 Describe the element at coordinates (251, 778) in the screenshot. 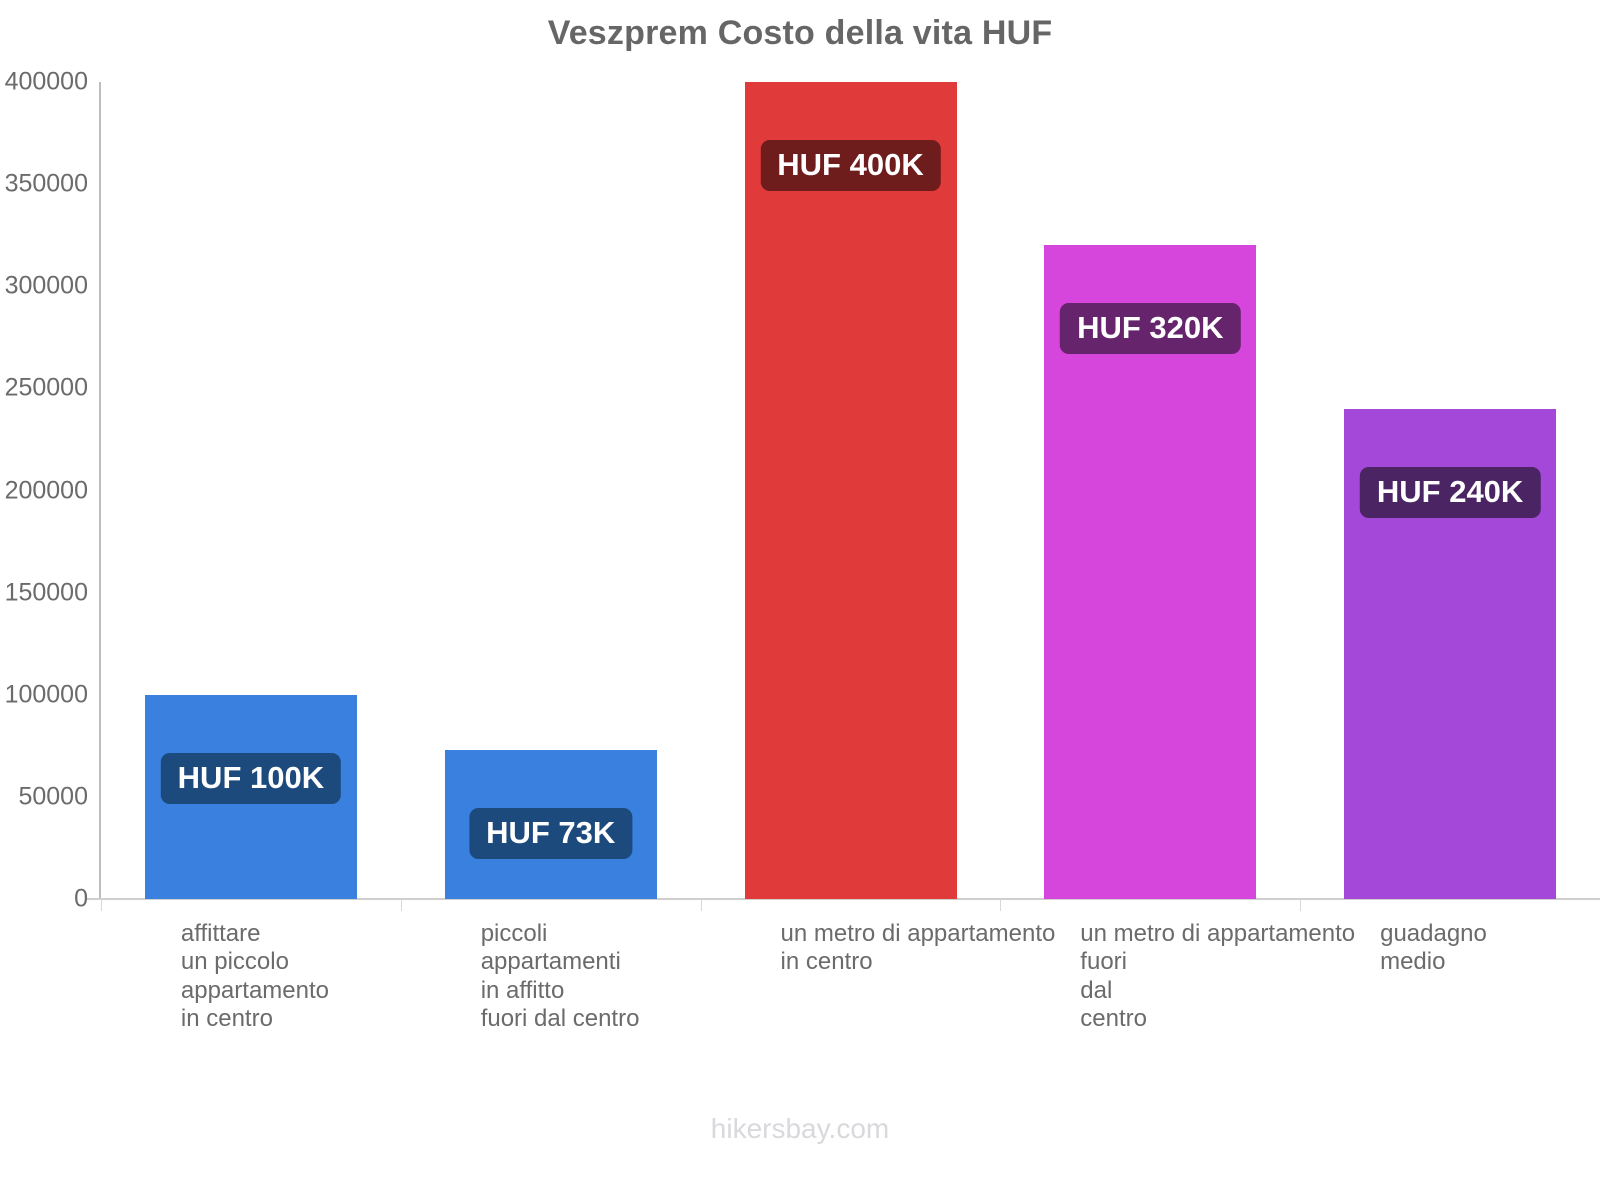

I see `bar-value-label: HUF 100K` at that location.